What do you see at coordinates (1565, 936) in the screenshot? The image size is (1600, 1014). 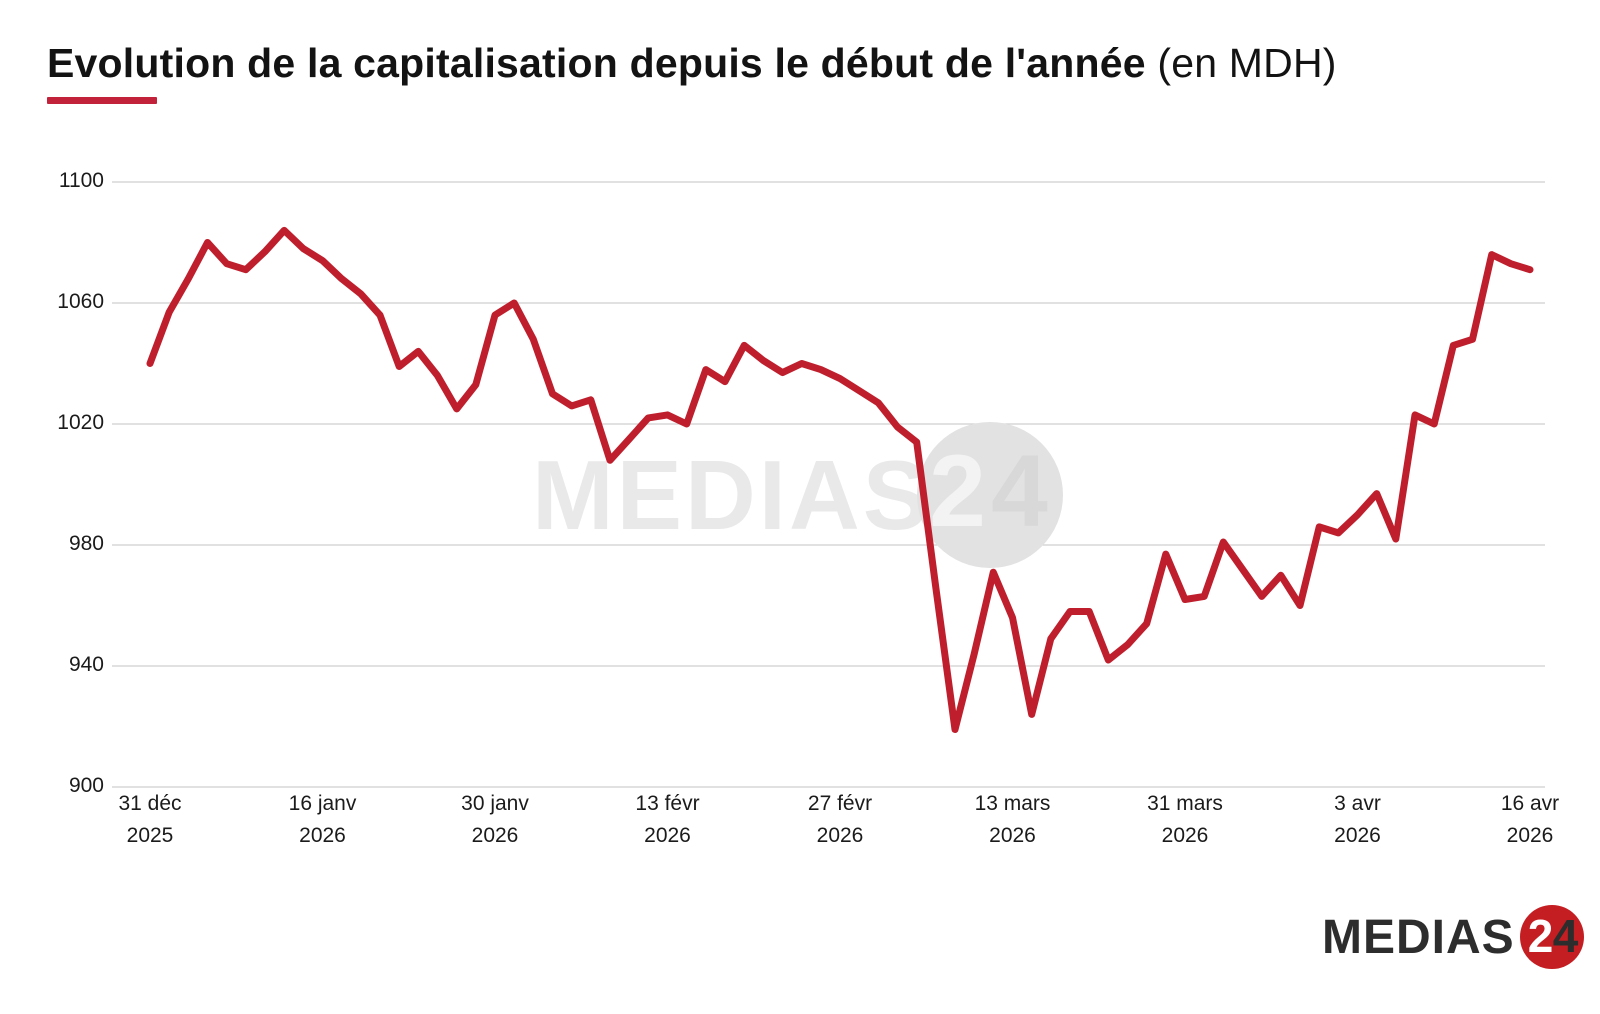 I see `logo-digit-4: 4` at bounding box center [1565, 936].